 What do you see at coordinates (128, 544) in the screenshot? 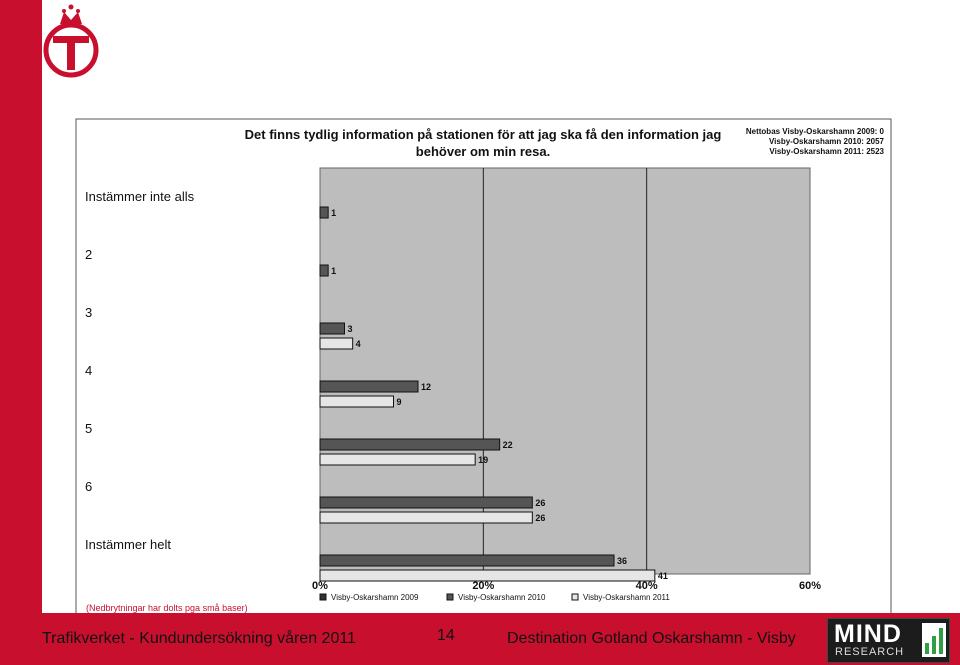
I see `category-label: Instämmer helt` at bounding box center [128, 544].